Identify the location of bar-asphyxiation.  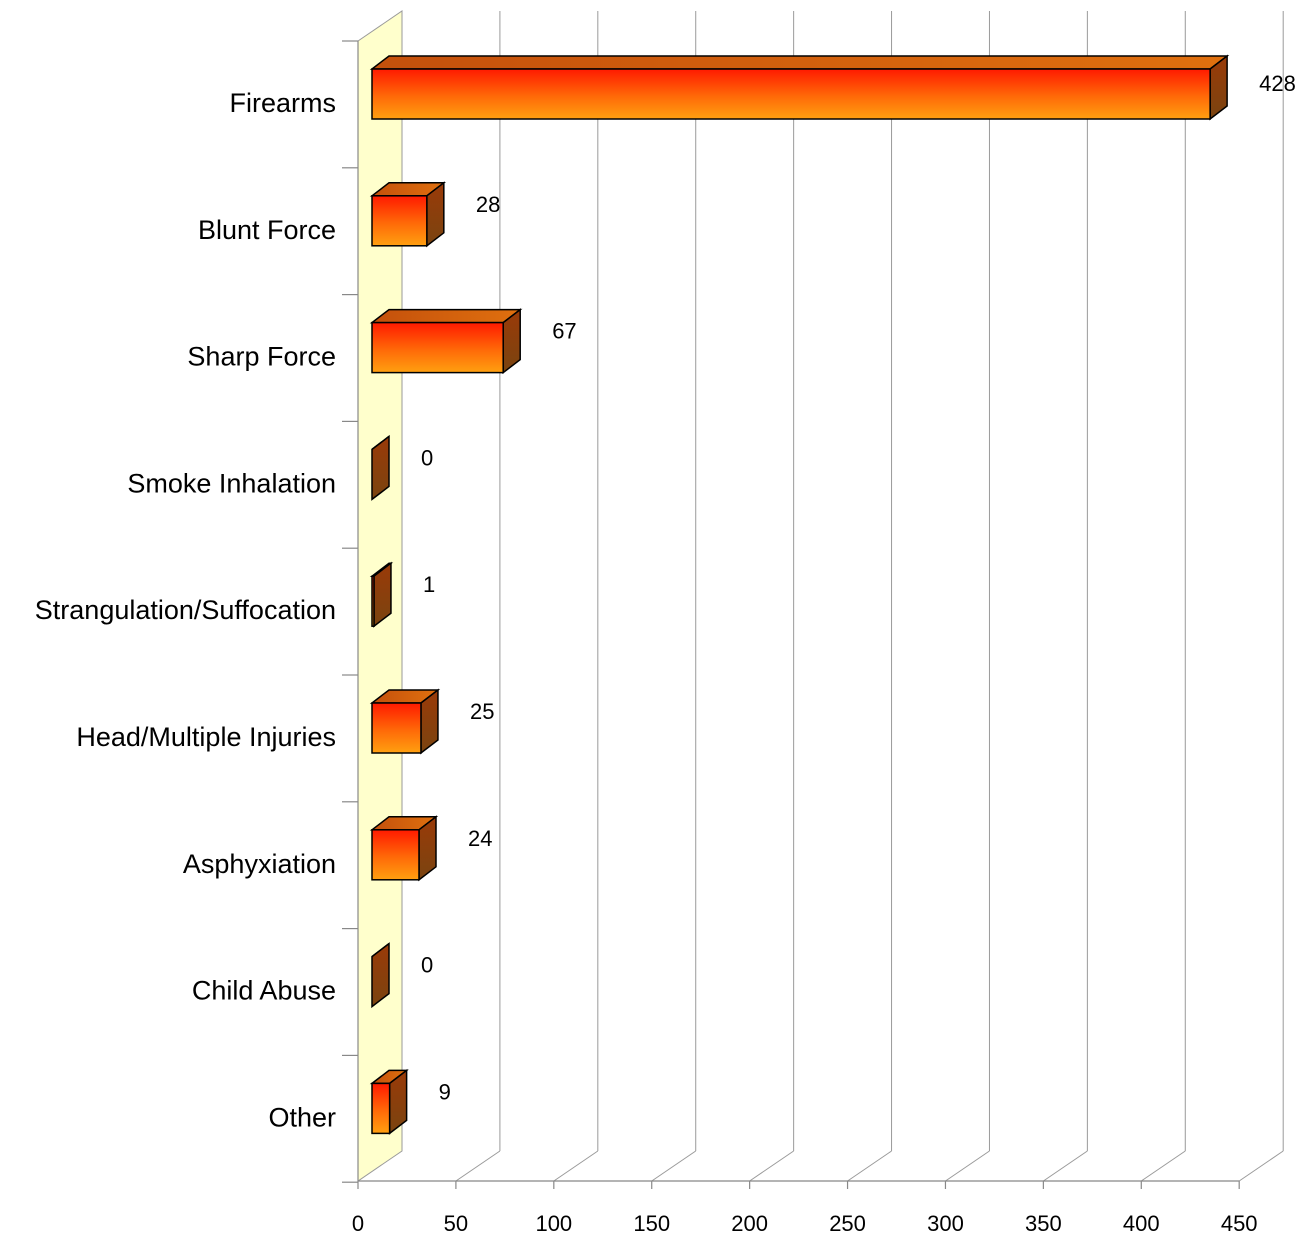
(404, 848).